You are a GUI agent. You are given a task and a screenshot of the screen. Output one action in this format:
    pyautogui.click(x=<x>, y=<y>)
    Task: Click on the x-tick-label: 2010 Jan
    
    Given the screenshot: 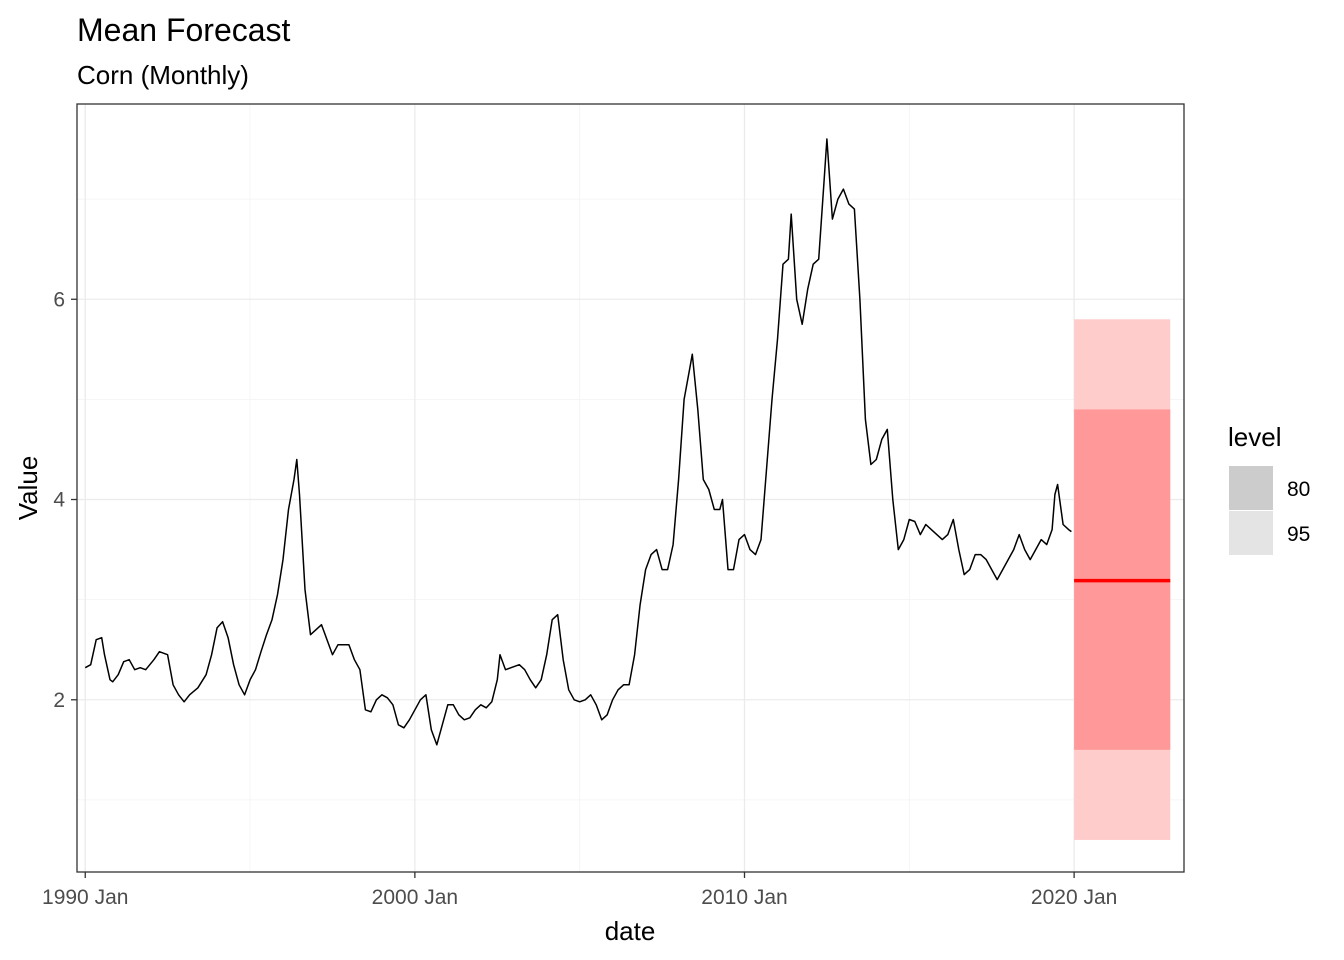 What is the action you would take?
    pyautogui.click(x=744, y=897)
    